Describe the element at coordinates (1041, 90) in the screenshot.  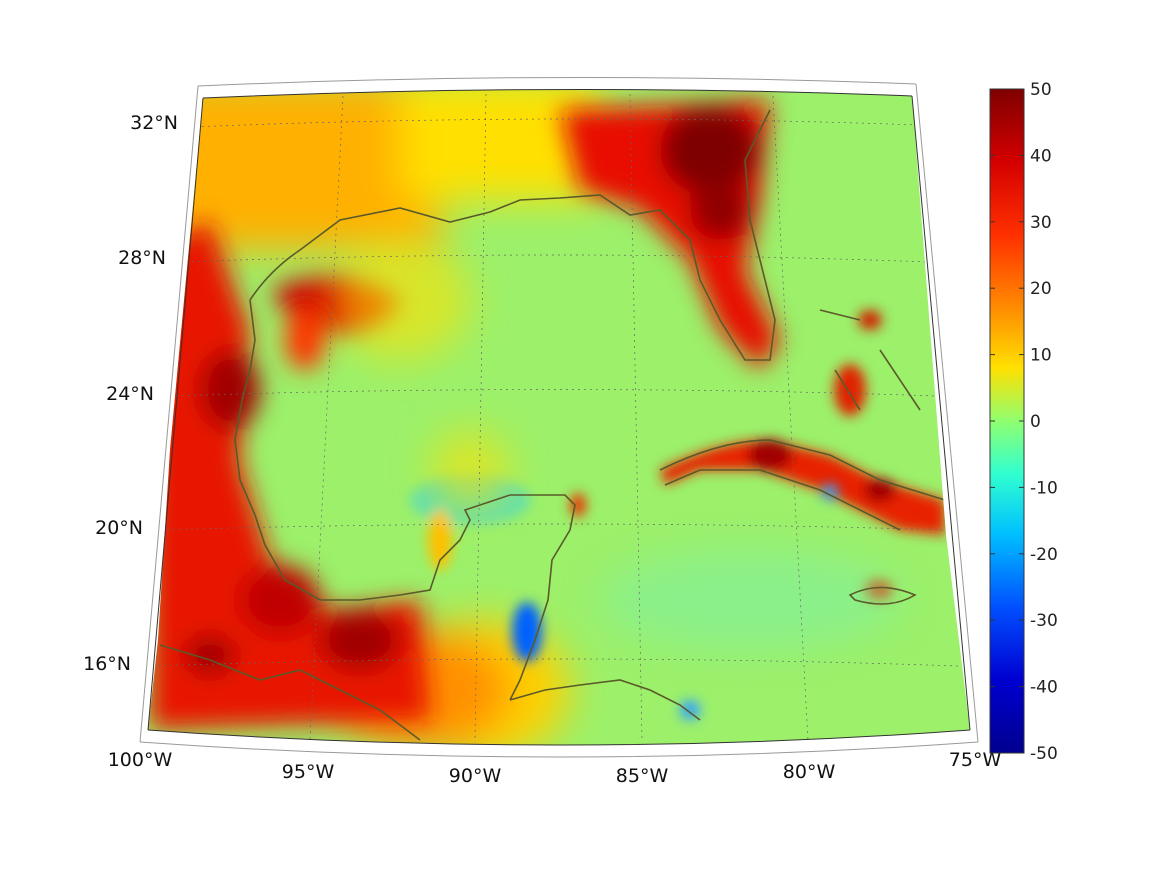
I see `colorbar-tick-label: 50` at that location.